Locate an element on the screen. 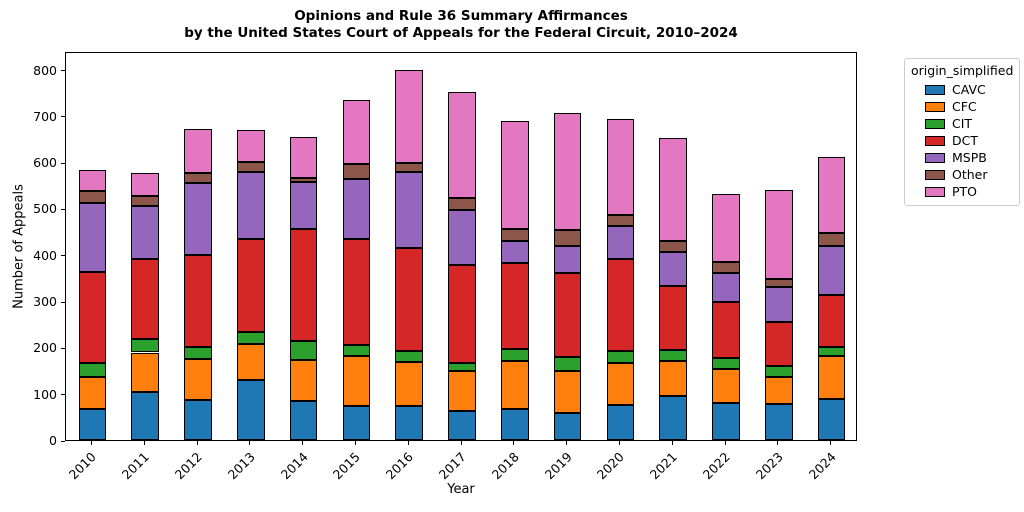 The height and width of the screenshot is (512, 1024). x-tick-label: 2023 is located at coordinates (769, 466).